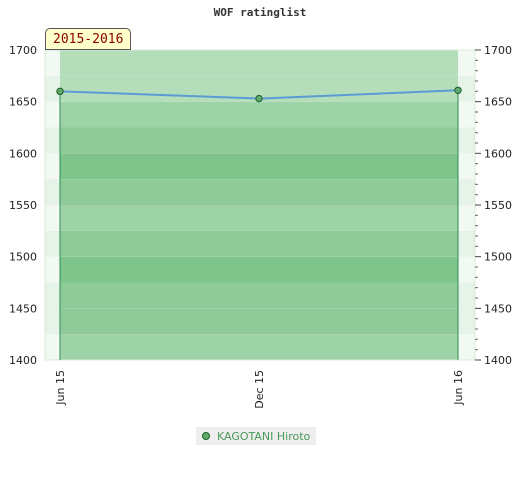  Describe the element at coordinates (88, 39) in the screenshot. I see `period-badge: 2015-2016` at that location.